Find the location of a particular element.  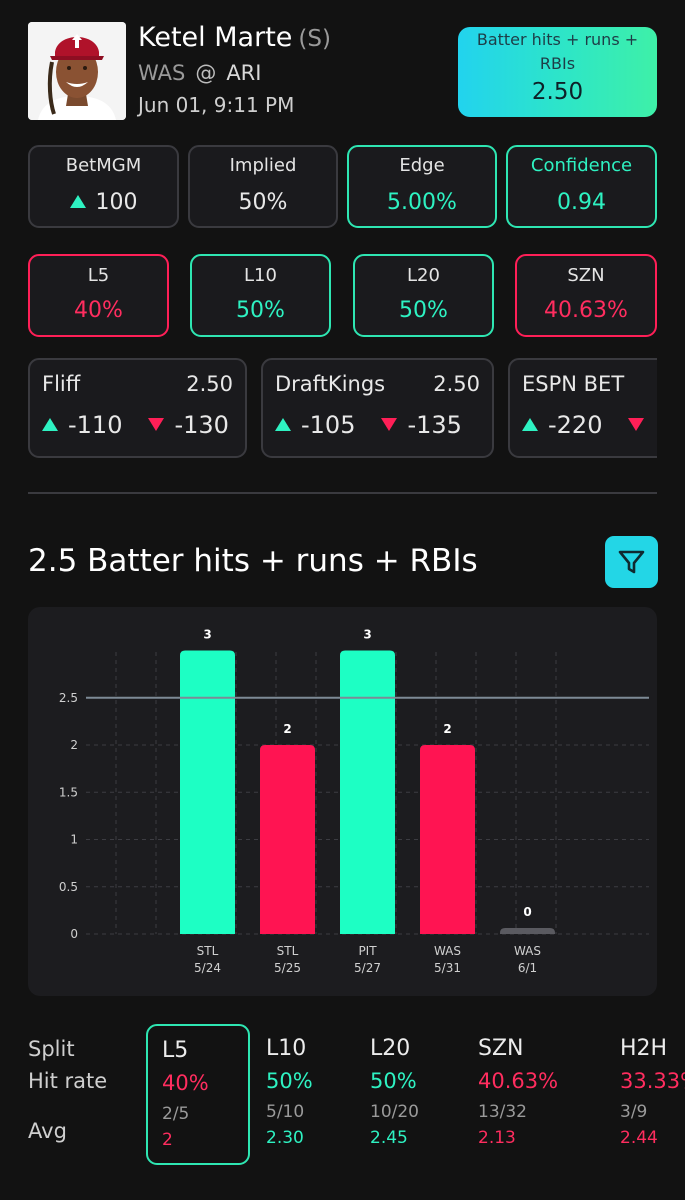

x-tick-date: 5/25 is located at coordinates (287, 968).